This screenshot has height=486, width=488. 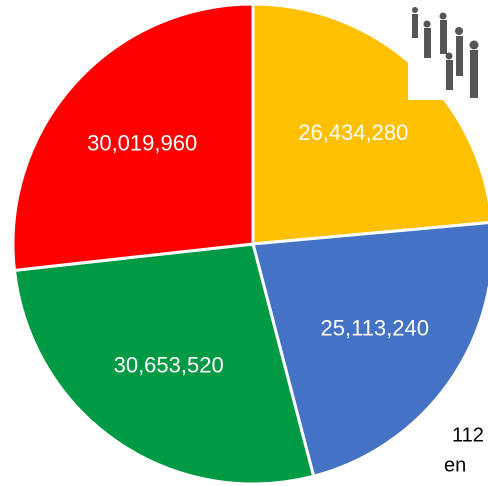 I want to click on annotation: 112, so click(x=468, y=435).